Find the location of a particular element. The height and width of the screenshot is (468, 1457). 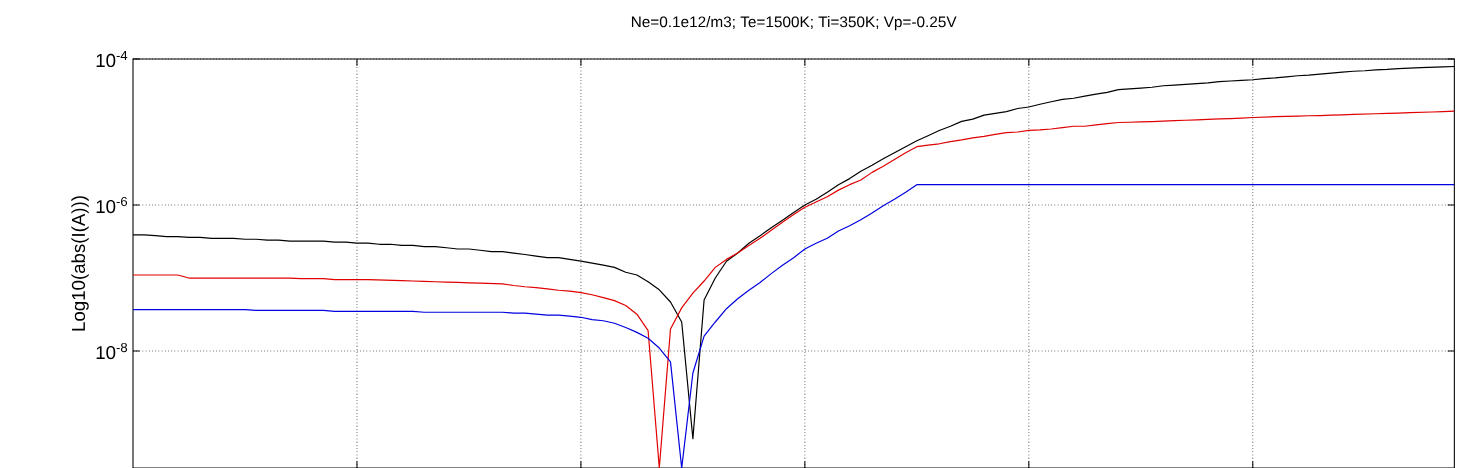

y-axis-title: Log10(abs(I(A))) is located at coordinates (80, 263).